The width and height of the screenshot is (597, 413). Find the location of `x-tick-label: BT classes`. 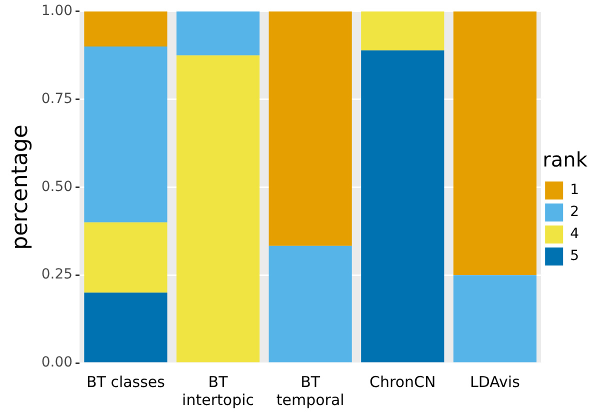

x-tick-label: BT classes is located at coordinates (126, 381).